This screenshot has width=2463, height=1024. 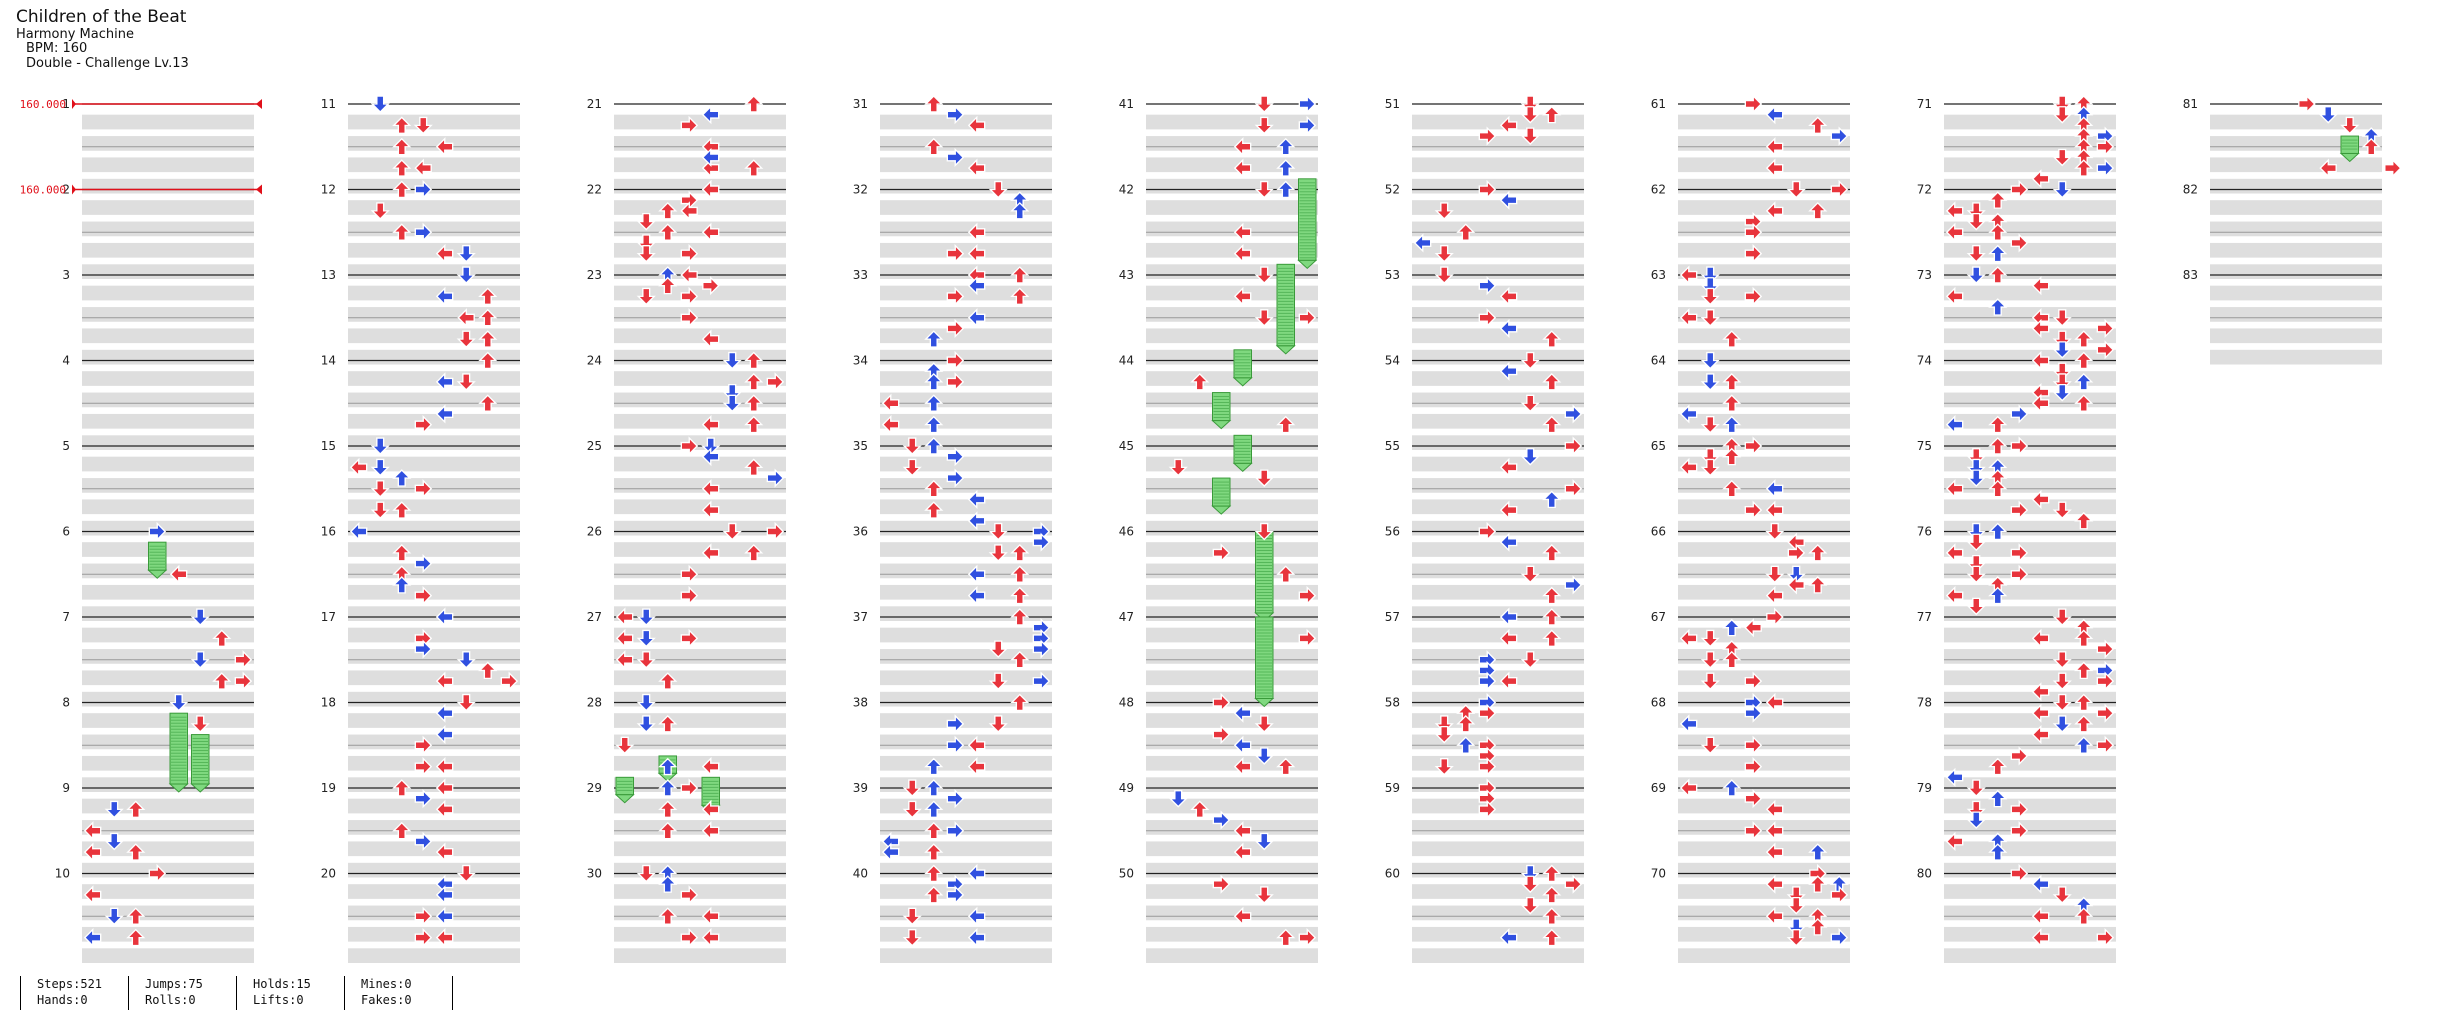 What do you see at coordinates (860, 361) in the screenshot?
I see `measure-number: 34` at bounding box center [860, 361].